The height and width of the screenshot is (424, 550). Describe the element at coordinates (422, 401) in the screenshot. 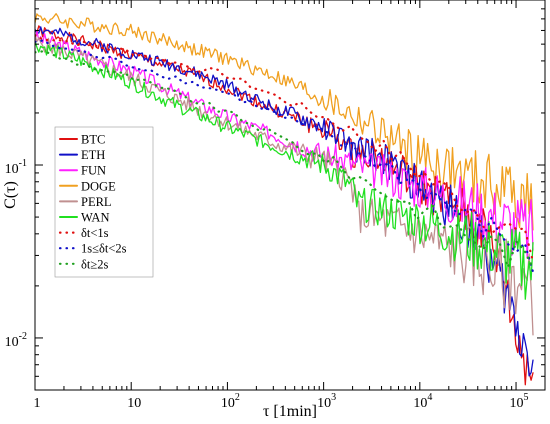

I see `x-tick-label: 10⁴` at that location.